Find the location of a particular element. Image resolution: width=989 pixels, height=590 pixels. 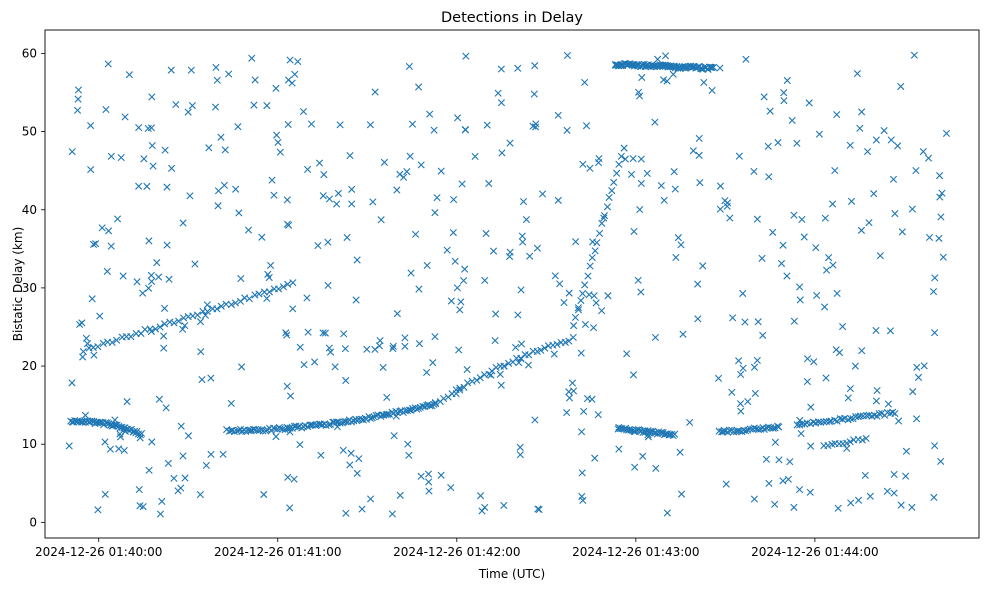

y-tick-label: 40 is located at coordinates (29, 210).